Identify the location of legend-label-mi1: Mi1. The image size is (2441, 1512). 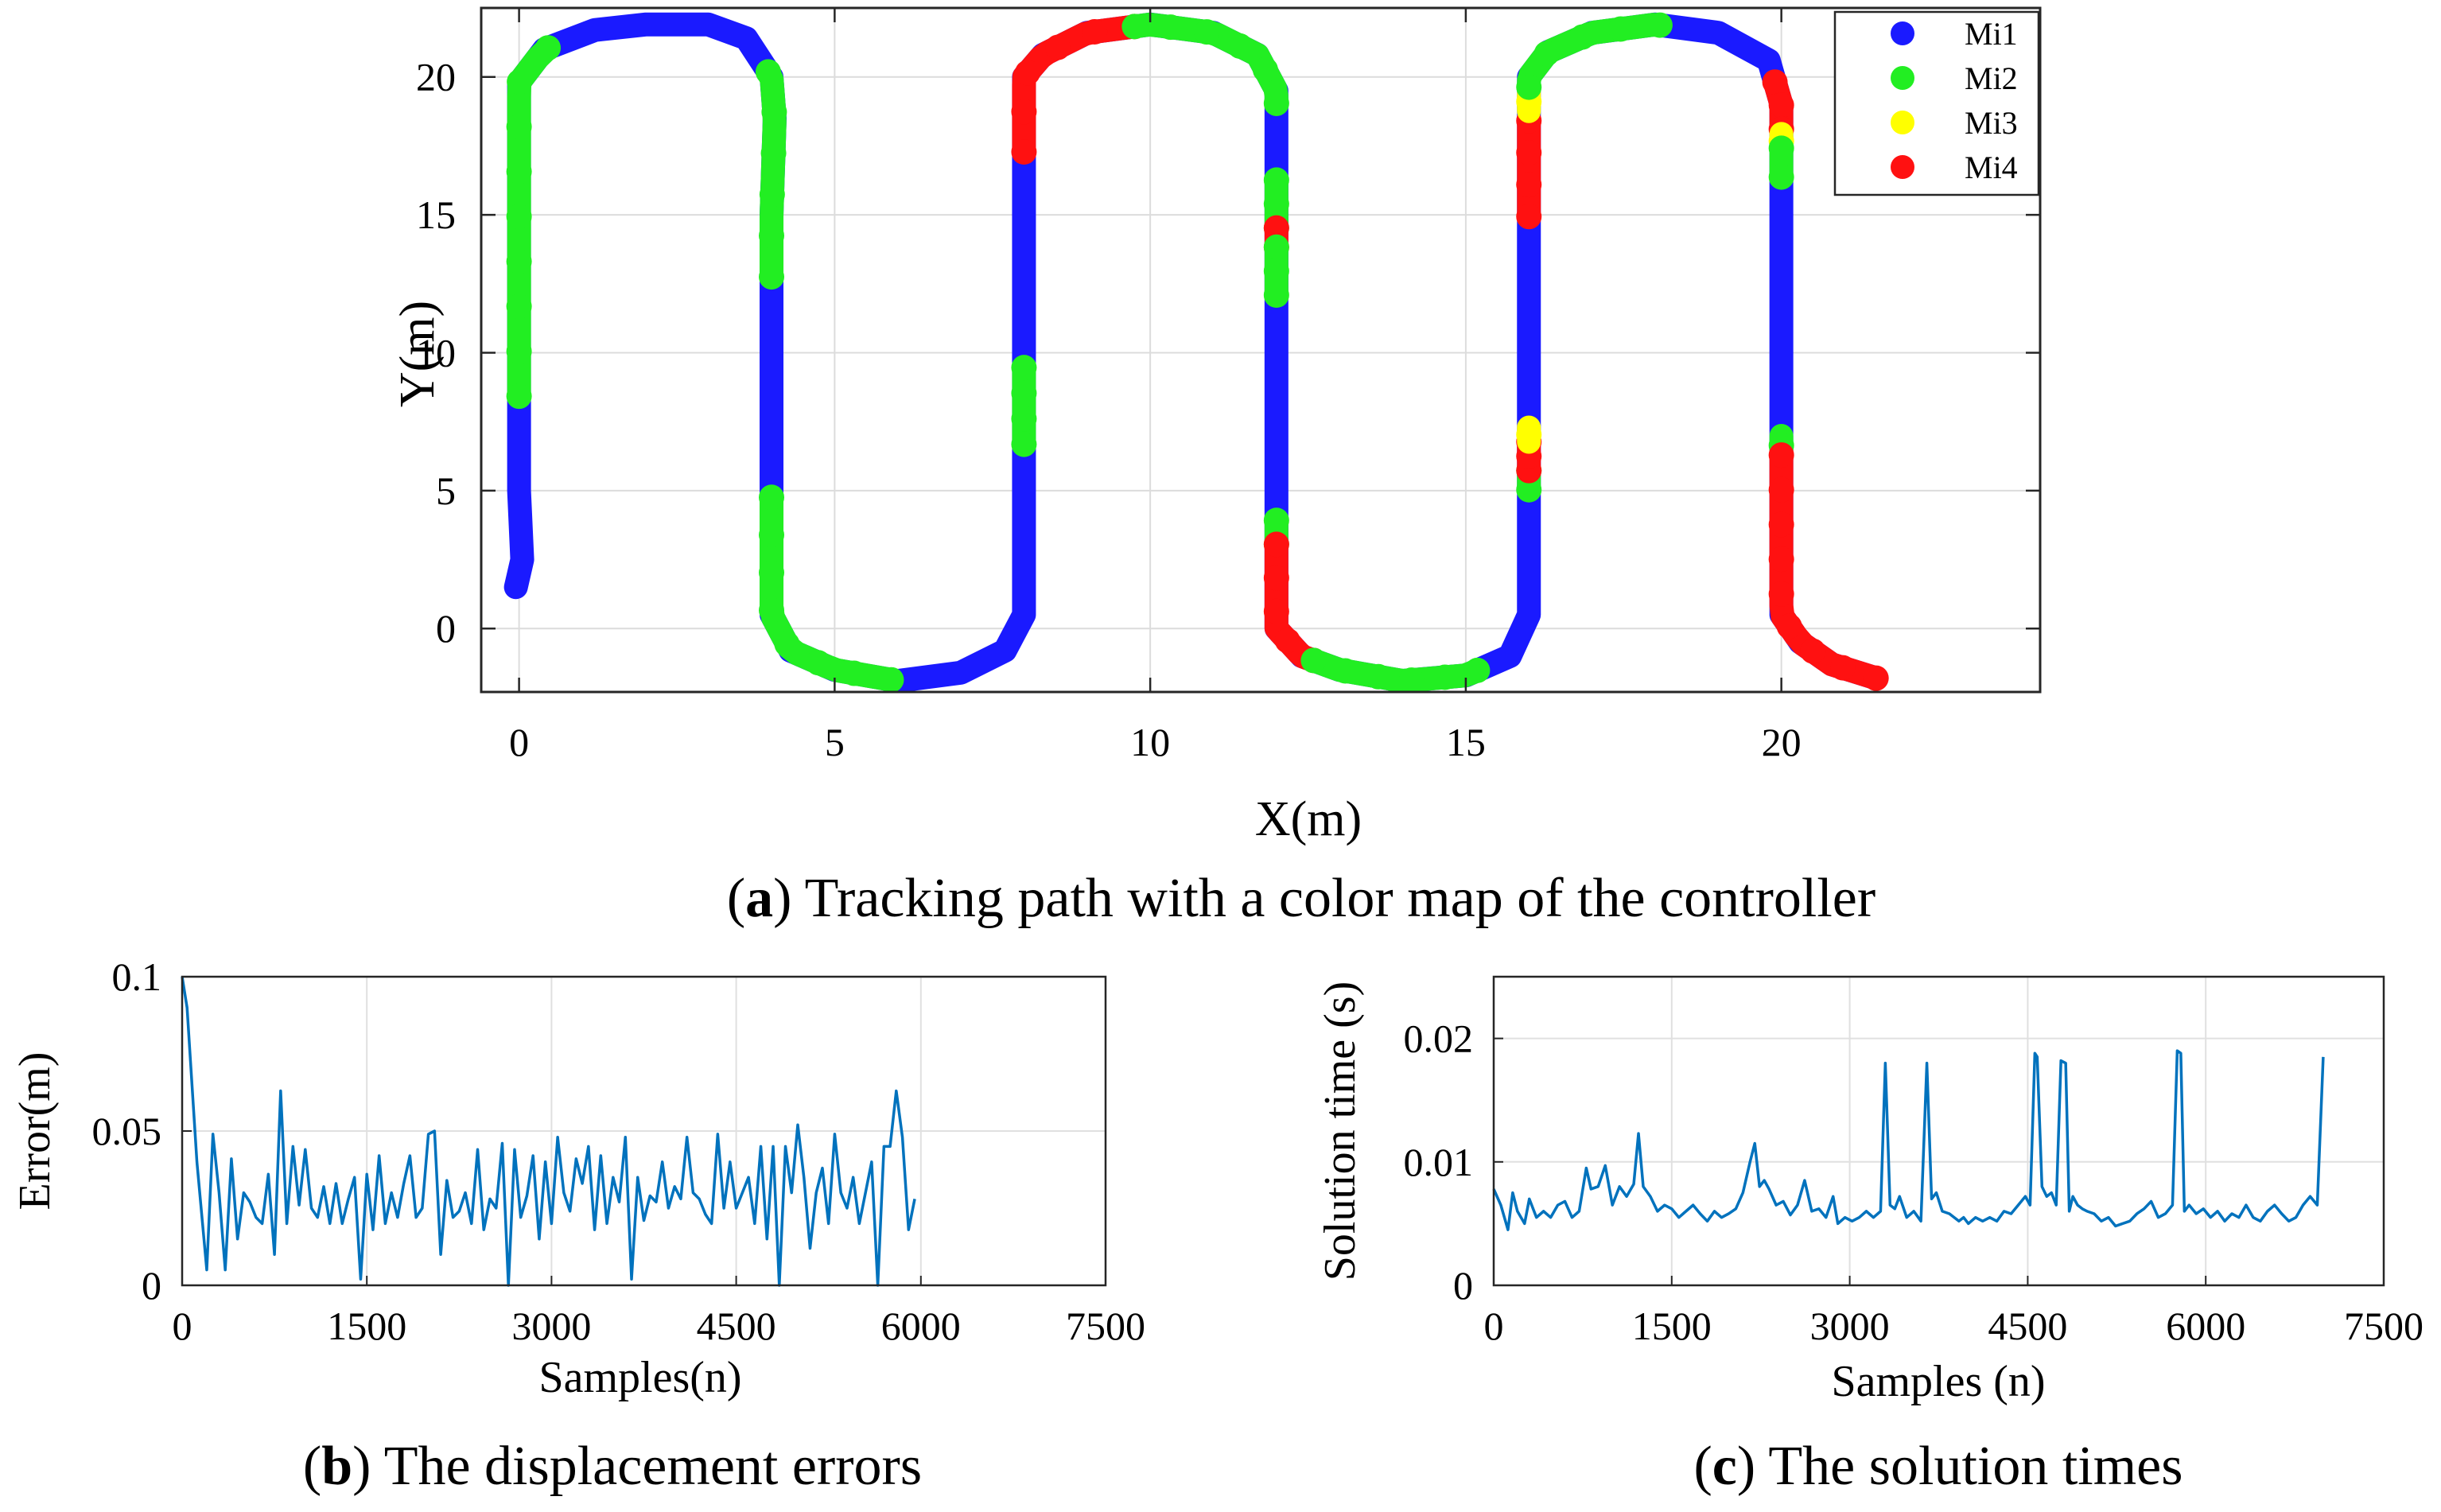
(1991, 34).